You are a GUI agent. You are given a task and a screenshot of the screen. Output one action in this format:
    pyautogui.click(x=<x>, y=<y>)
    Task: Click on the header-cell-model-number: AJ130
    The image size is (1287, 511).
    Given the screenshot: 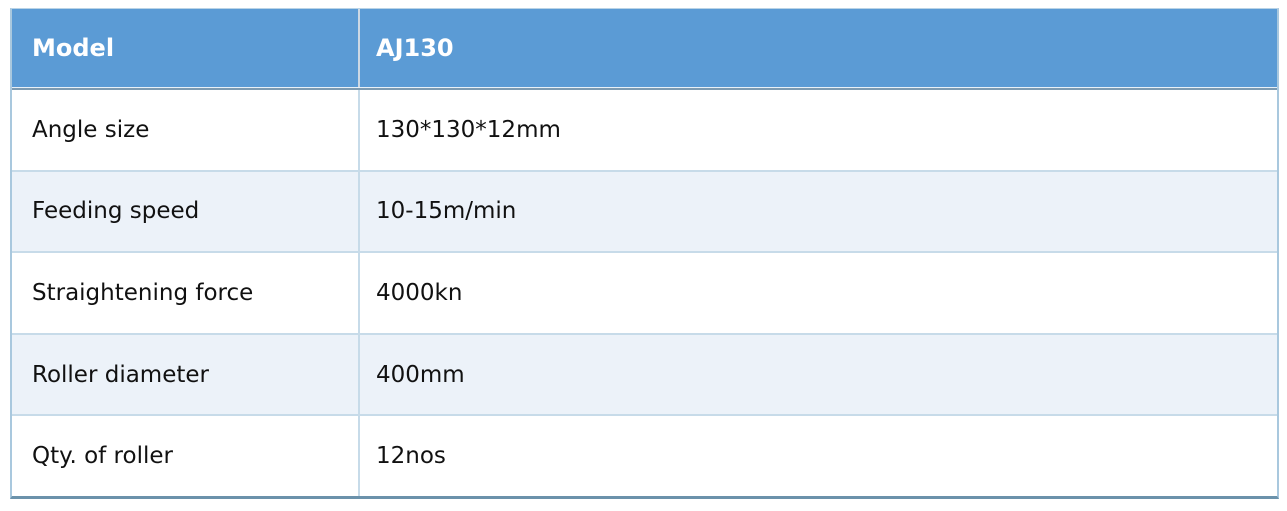 What is the action you would take?
    pyautogui.click(x=415, y=48)
    